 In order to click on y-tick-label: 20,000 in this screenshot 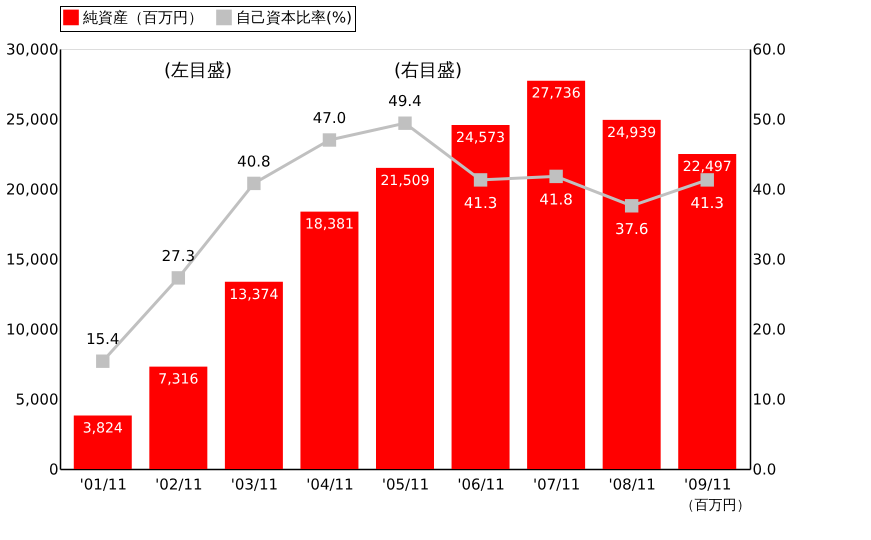, I will do `click(32, 189)`.